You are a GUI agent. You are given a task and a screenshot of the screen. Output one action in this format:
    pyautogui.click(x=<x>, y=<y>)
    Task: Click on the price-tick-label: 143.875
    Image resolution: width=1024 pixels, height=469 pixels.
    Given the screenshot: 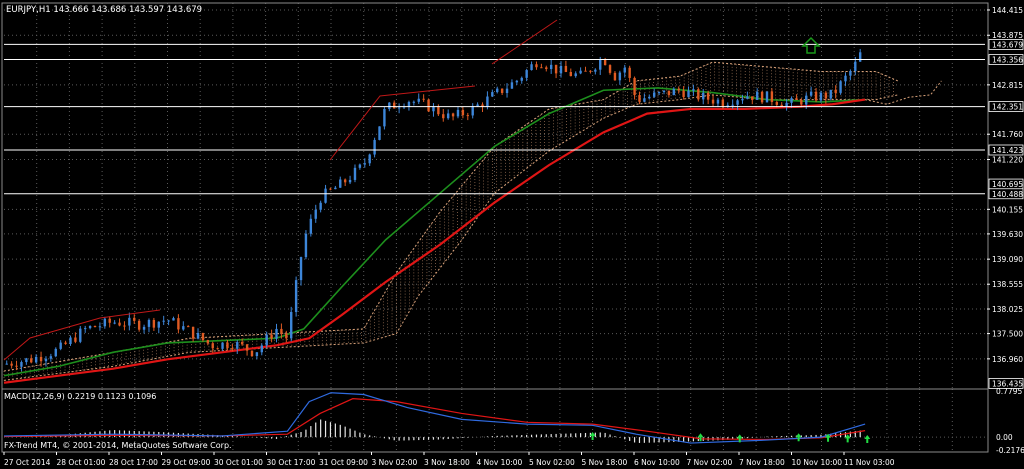 What is the action you would take?
    pyautogui.click(x=1007, y=35)
    